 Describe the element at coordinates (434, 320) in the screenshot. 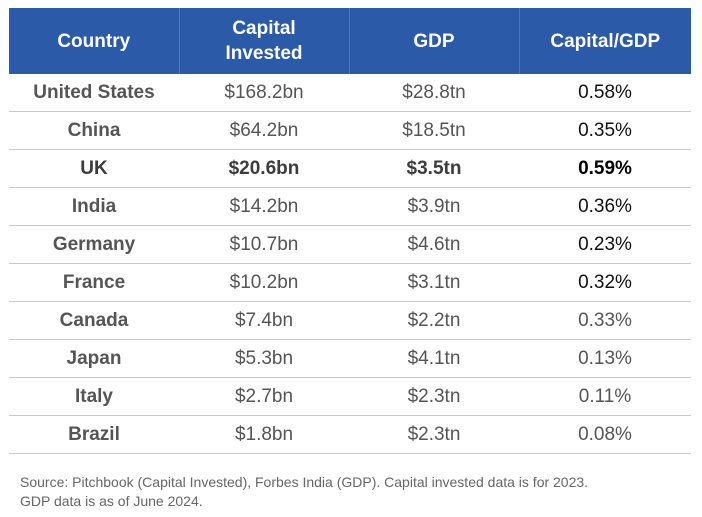

I see `gdp-cell: $2.2tn` at that location.